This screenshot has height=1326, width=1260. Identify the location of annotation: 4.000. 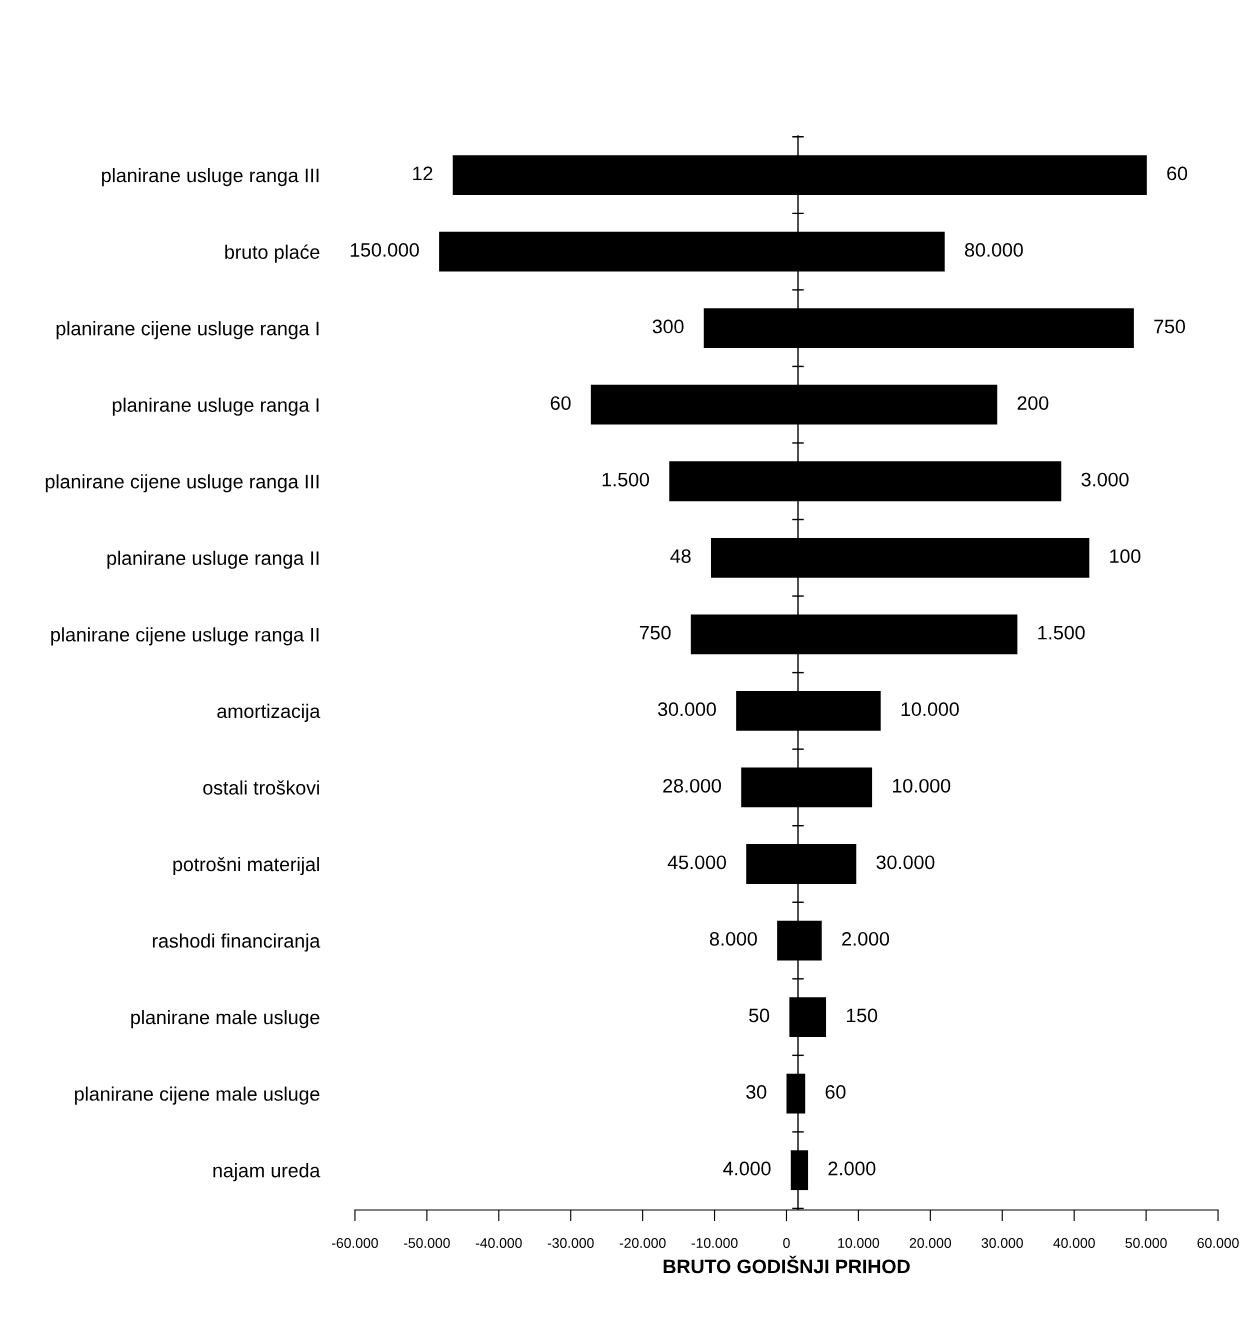
(747, 1168).